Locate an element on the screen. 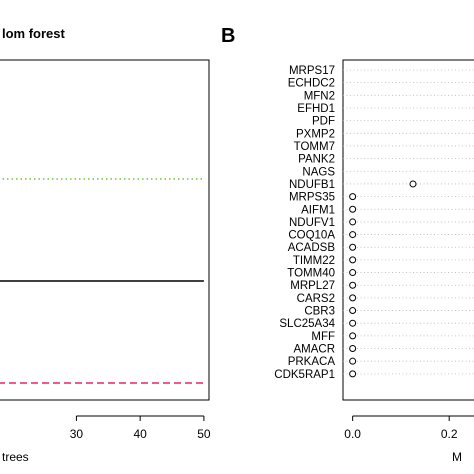  gene-label: CARS2 is located at coordinates (316, 299).